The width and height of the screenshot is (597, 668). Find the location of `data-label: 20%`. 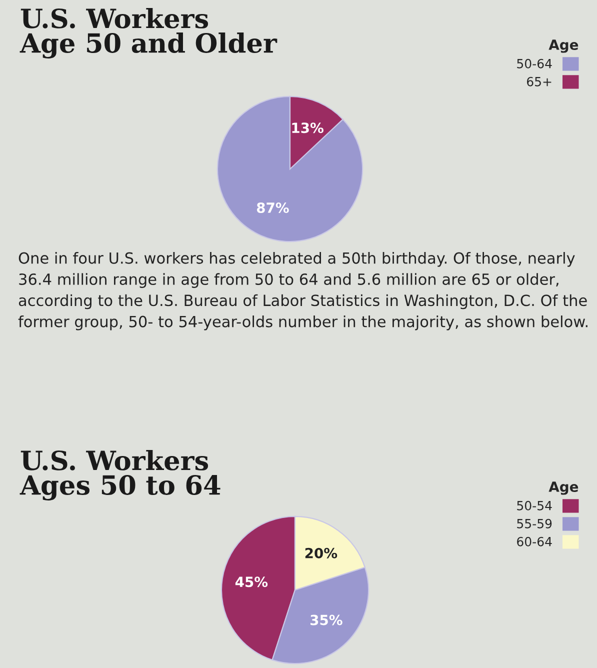

data-label: 20% is located at coordinates (321, 553).